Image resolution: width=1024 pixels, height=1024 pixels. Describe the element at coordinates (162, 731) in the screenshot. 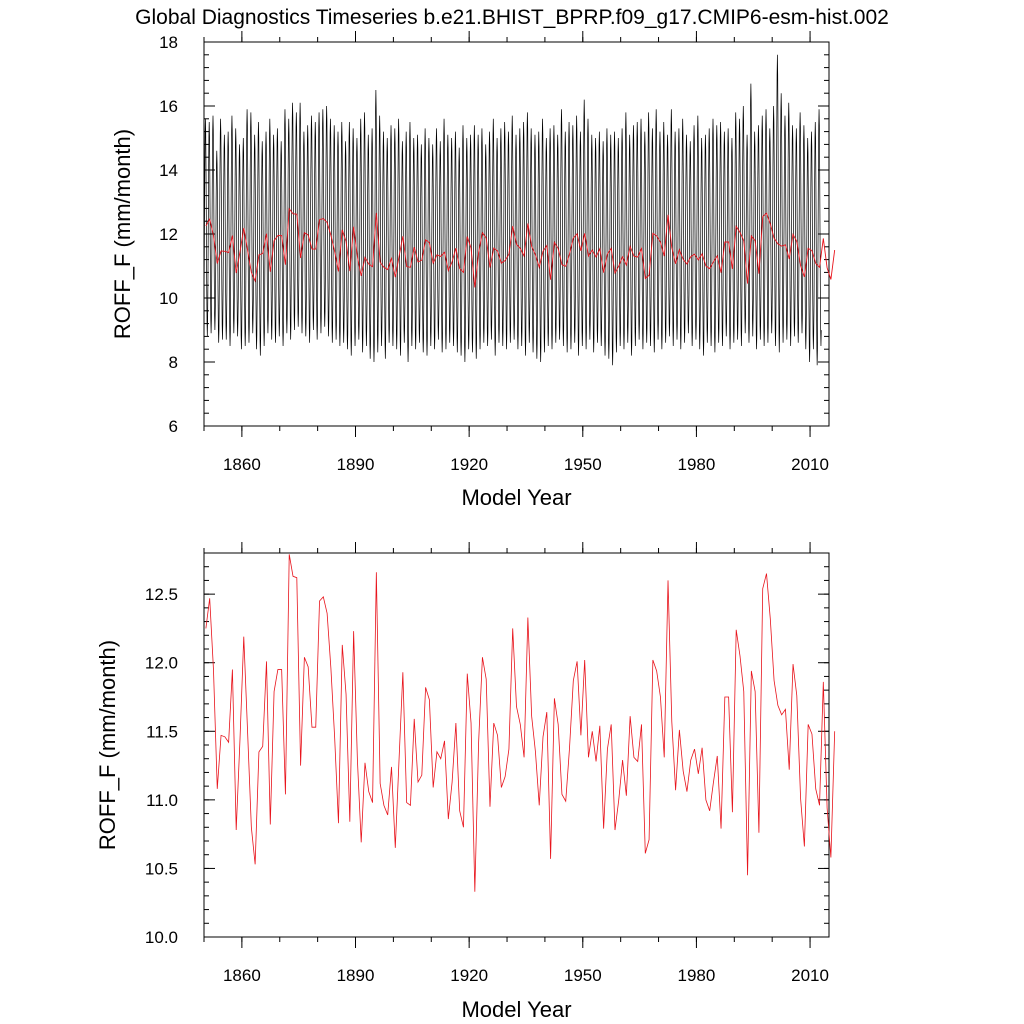

I see `y-tick-label: 11.5` at that location.